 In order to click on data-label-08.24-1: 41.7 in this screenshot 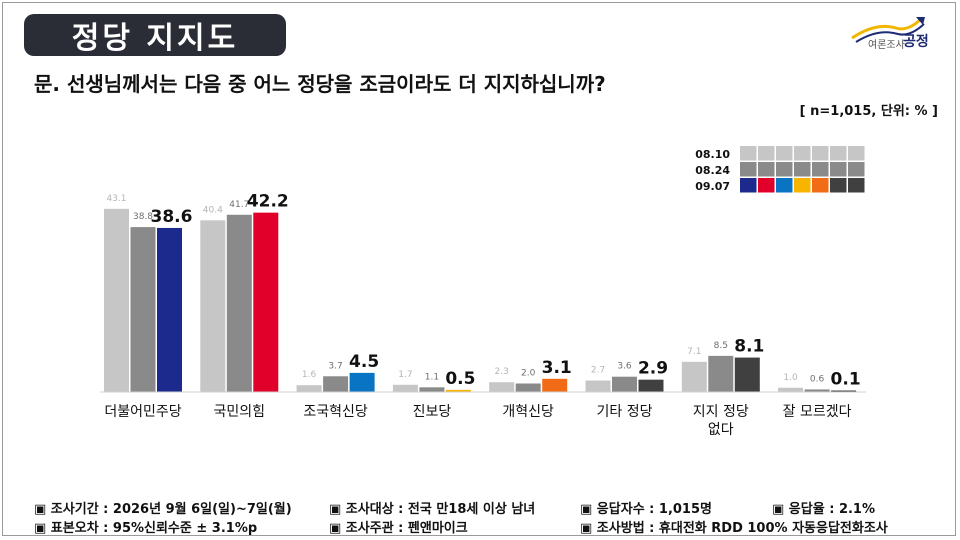, I will do `click(239, 205)`.